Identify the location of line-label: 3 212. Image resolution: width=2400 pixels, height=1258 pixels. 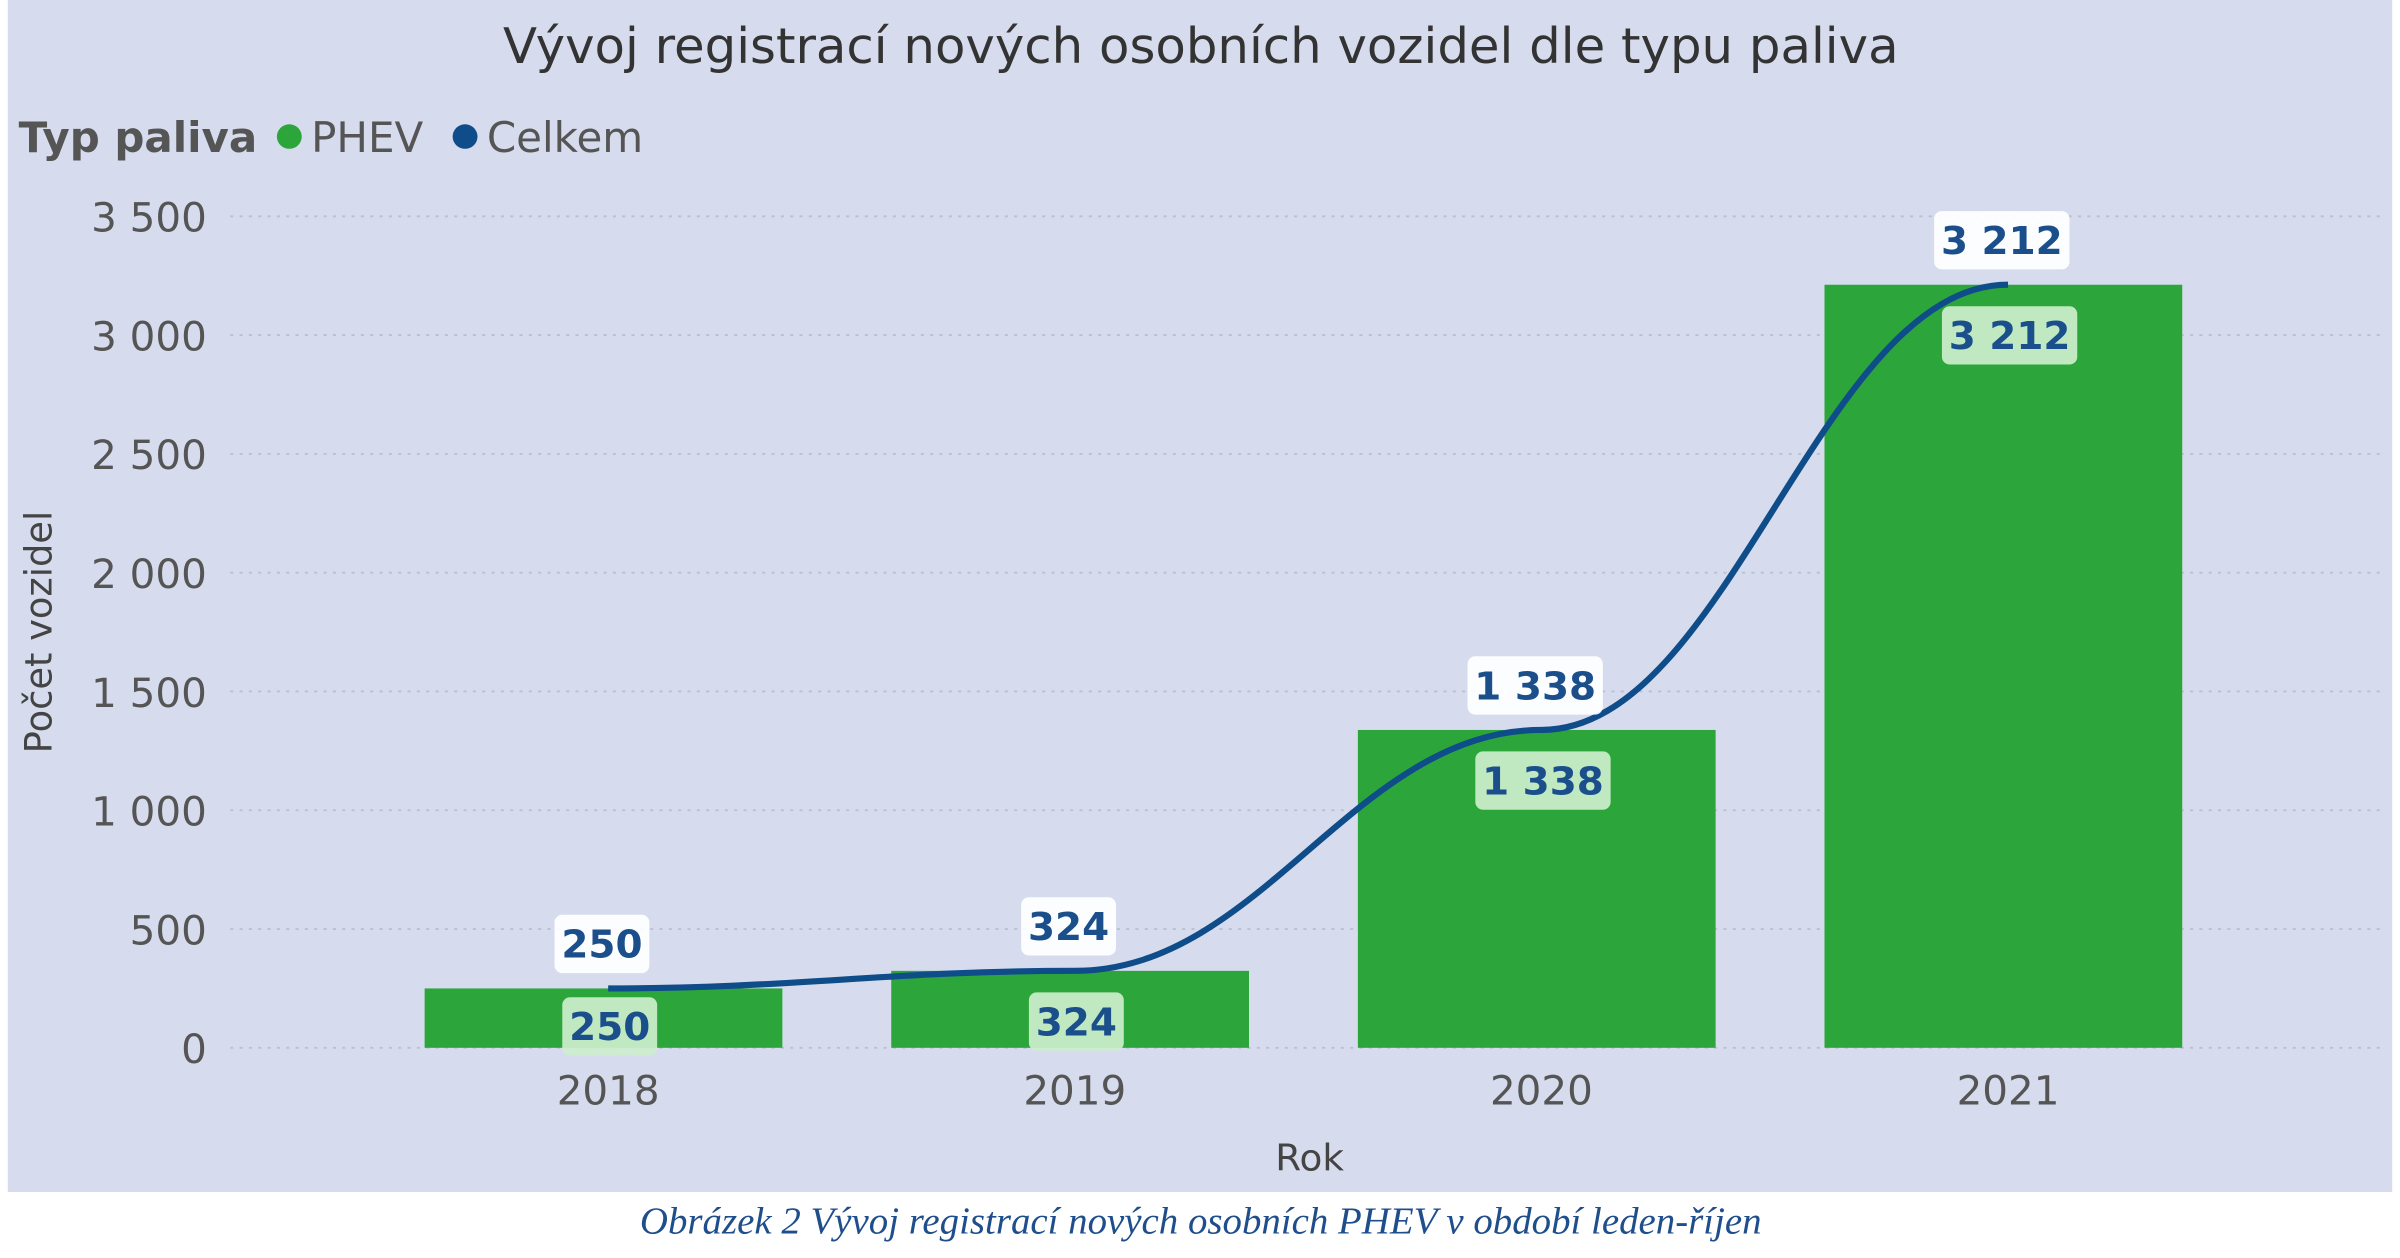
(2002, 241).